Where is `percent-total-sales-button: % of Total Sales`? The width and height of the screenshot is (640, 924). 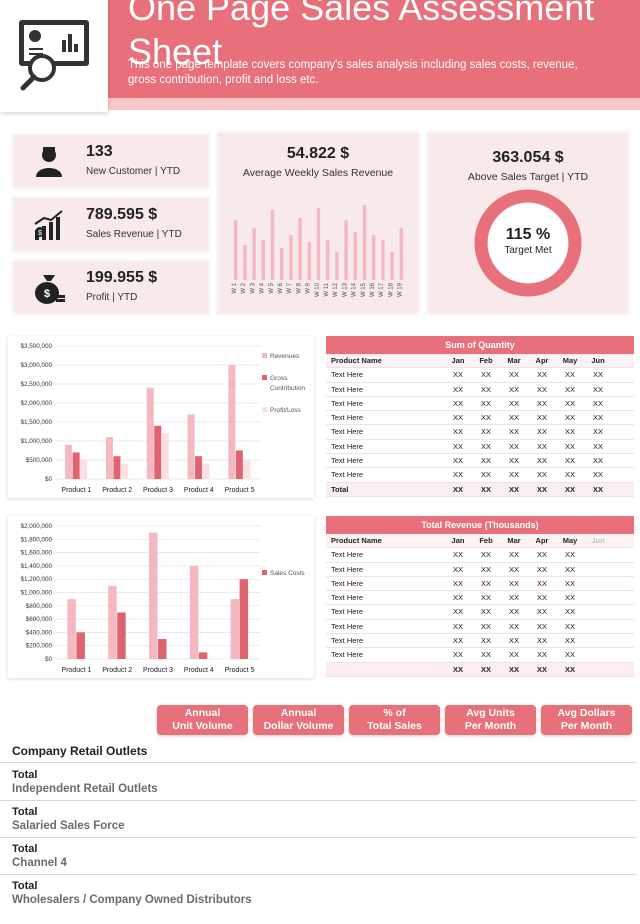 percent-total-sales-button: % of Total Sales is located at coordinates (394, 720).